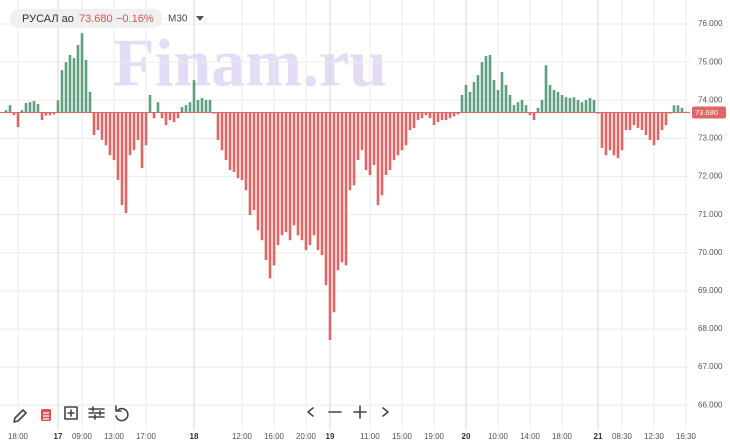 This screenshot has height=448, width=730. What do you see at coordinates (710, 23) in the screenshot?
I see `y-tick-label: 76.000` at bounding box center [710, 23].